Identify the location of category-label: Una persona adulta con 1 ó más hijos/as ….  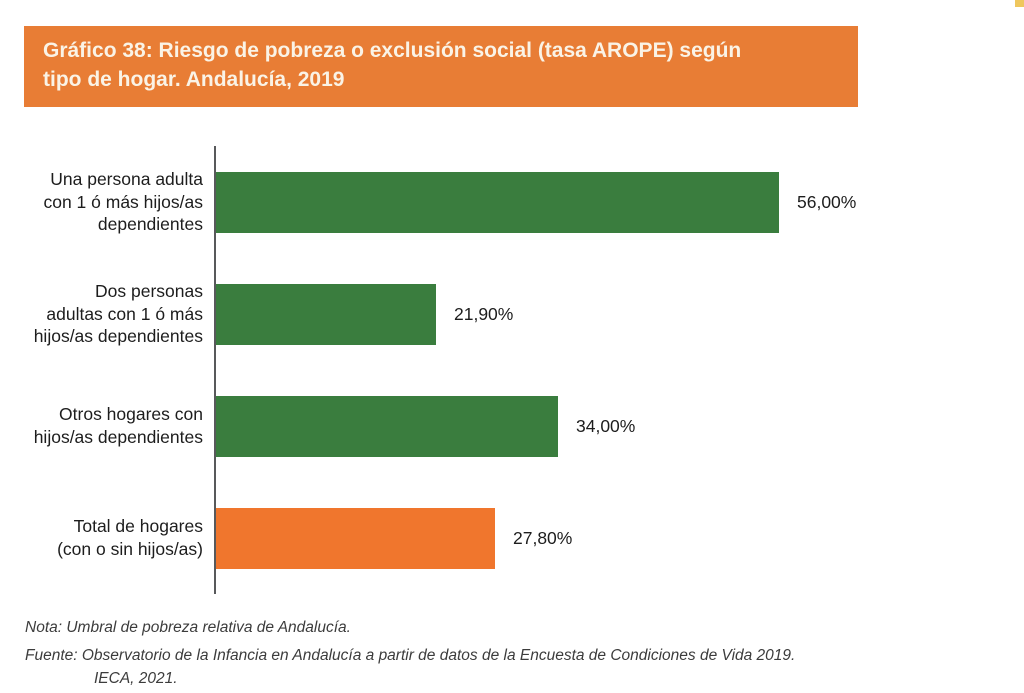
(123, 201).